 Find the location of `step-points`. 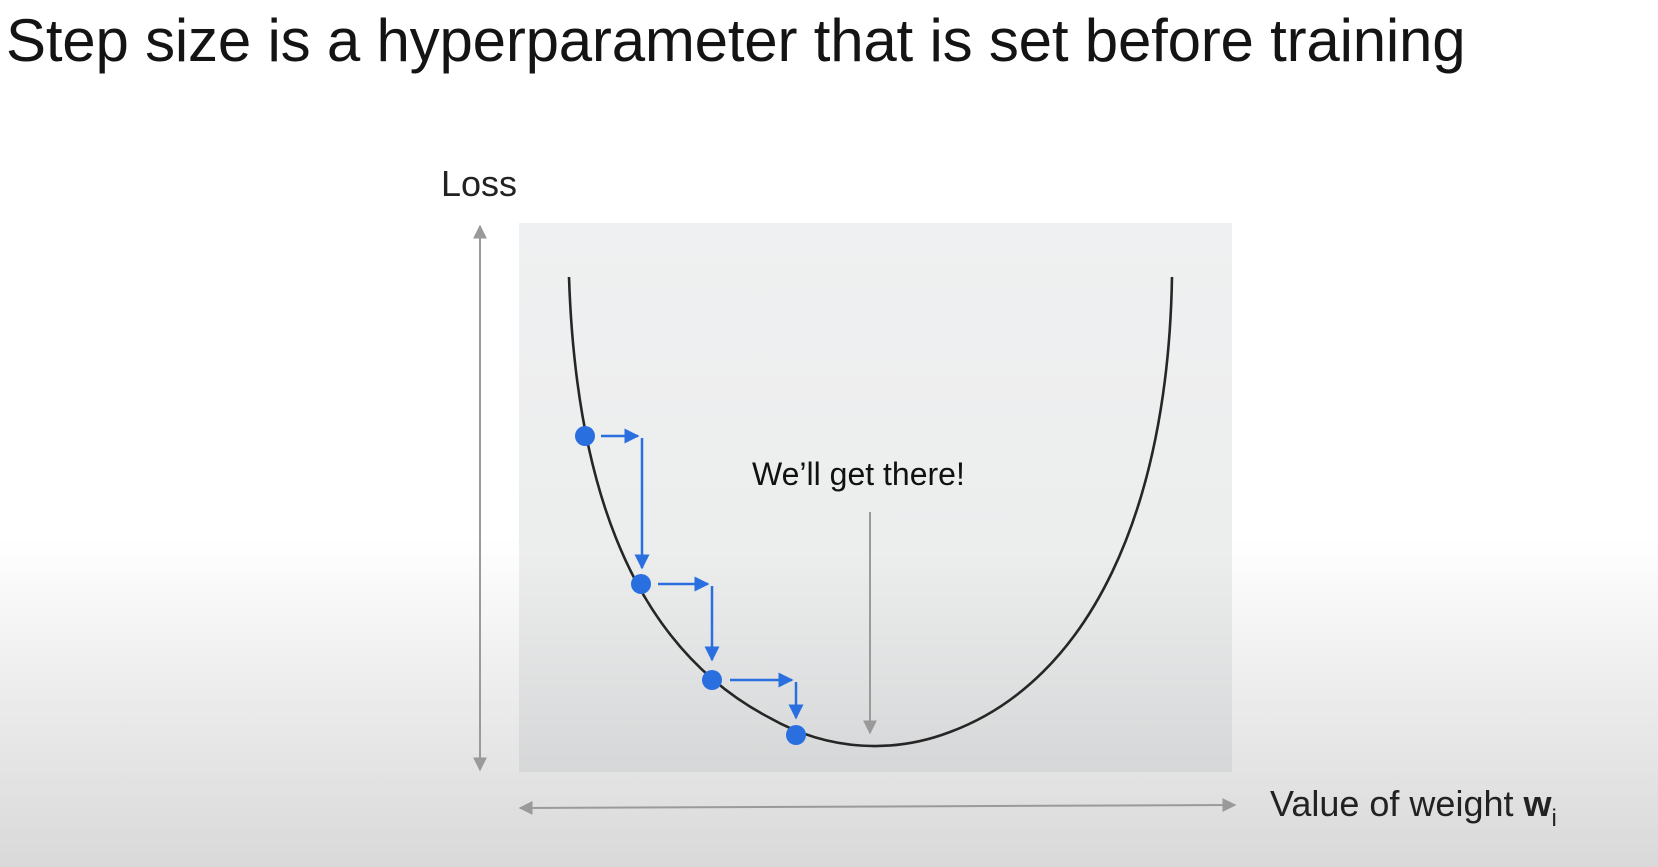

step-points is located at coordinates (690, 585).